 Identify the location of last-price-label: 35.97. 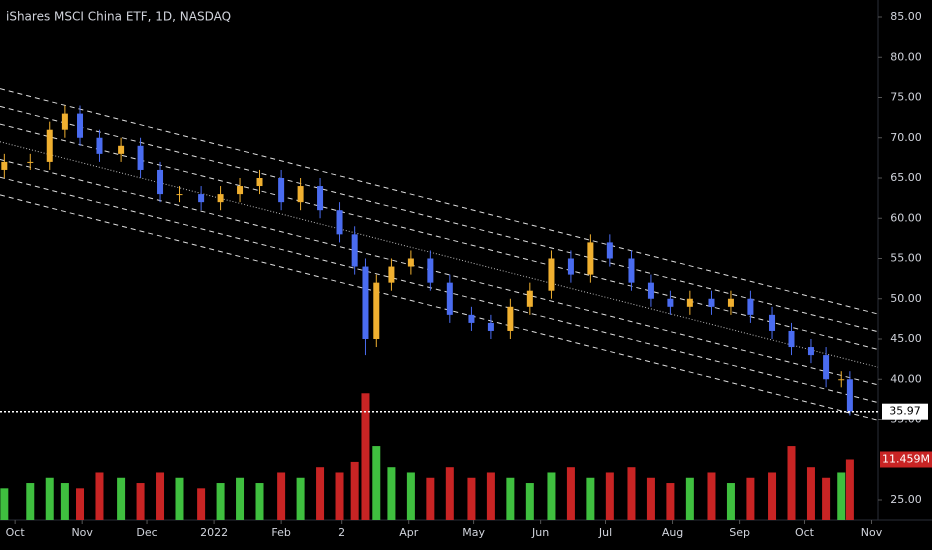
(905, 411).